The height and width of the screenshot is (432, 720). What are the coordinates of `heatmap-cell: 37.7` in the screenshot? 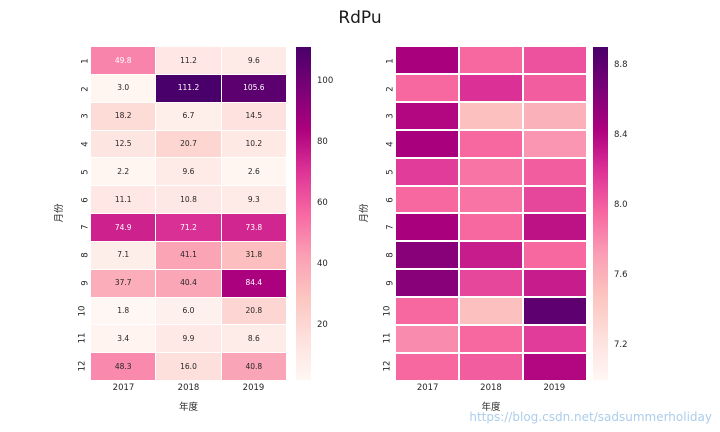 It's located at (123, 283).